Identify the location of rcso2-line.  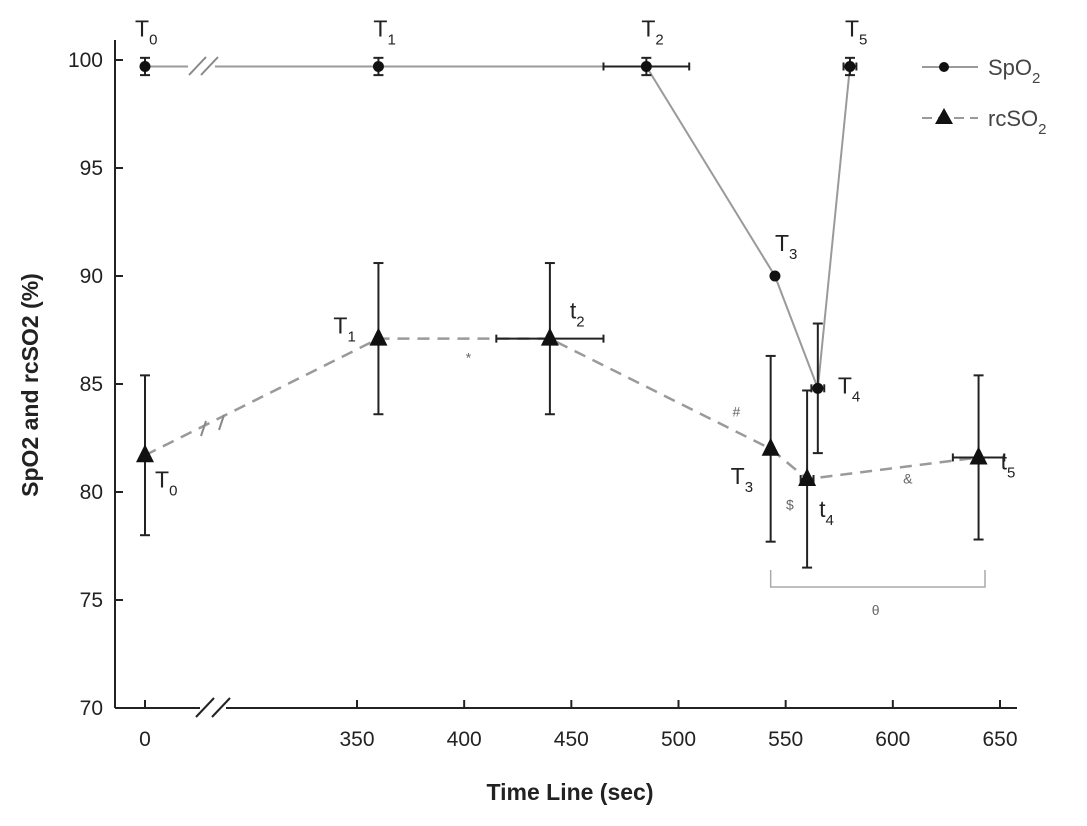
(561, 409).